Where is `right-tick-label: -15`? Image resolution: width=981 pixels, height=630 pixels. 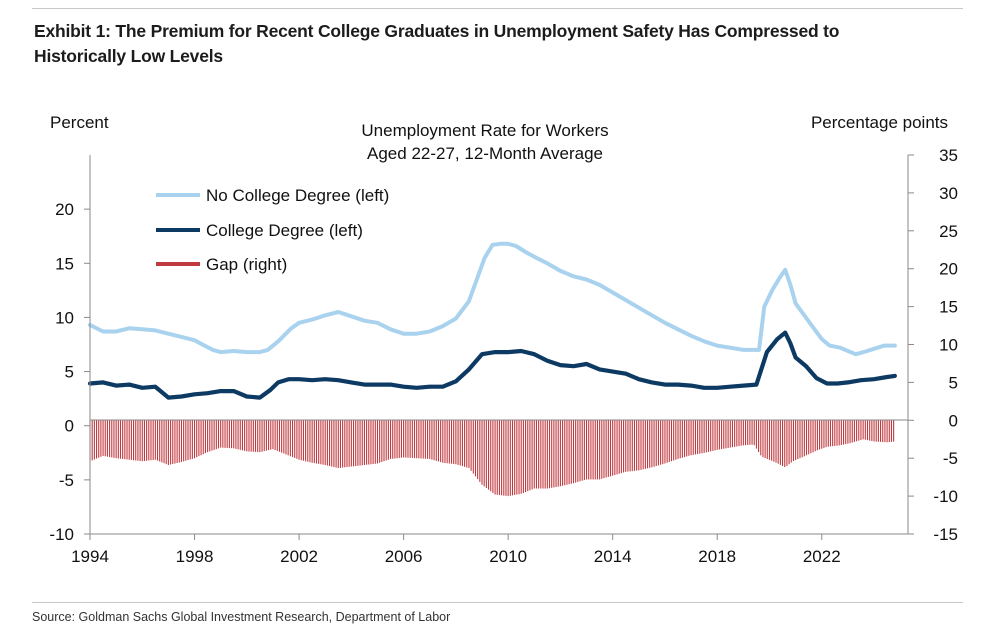 right-tick-label: -15 is located at coordinates (945, 534).